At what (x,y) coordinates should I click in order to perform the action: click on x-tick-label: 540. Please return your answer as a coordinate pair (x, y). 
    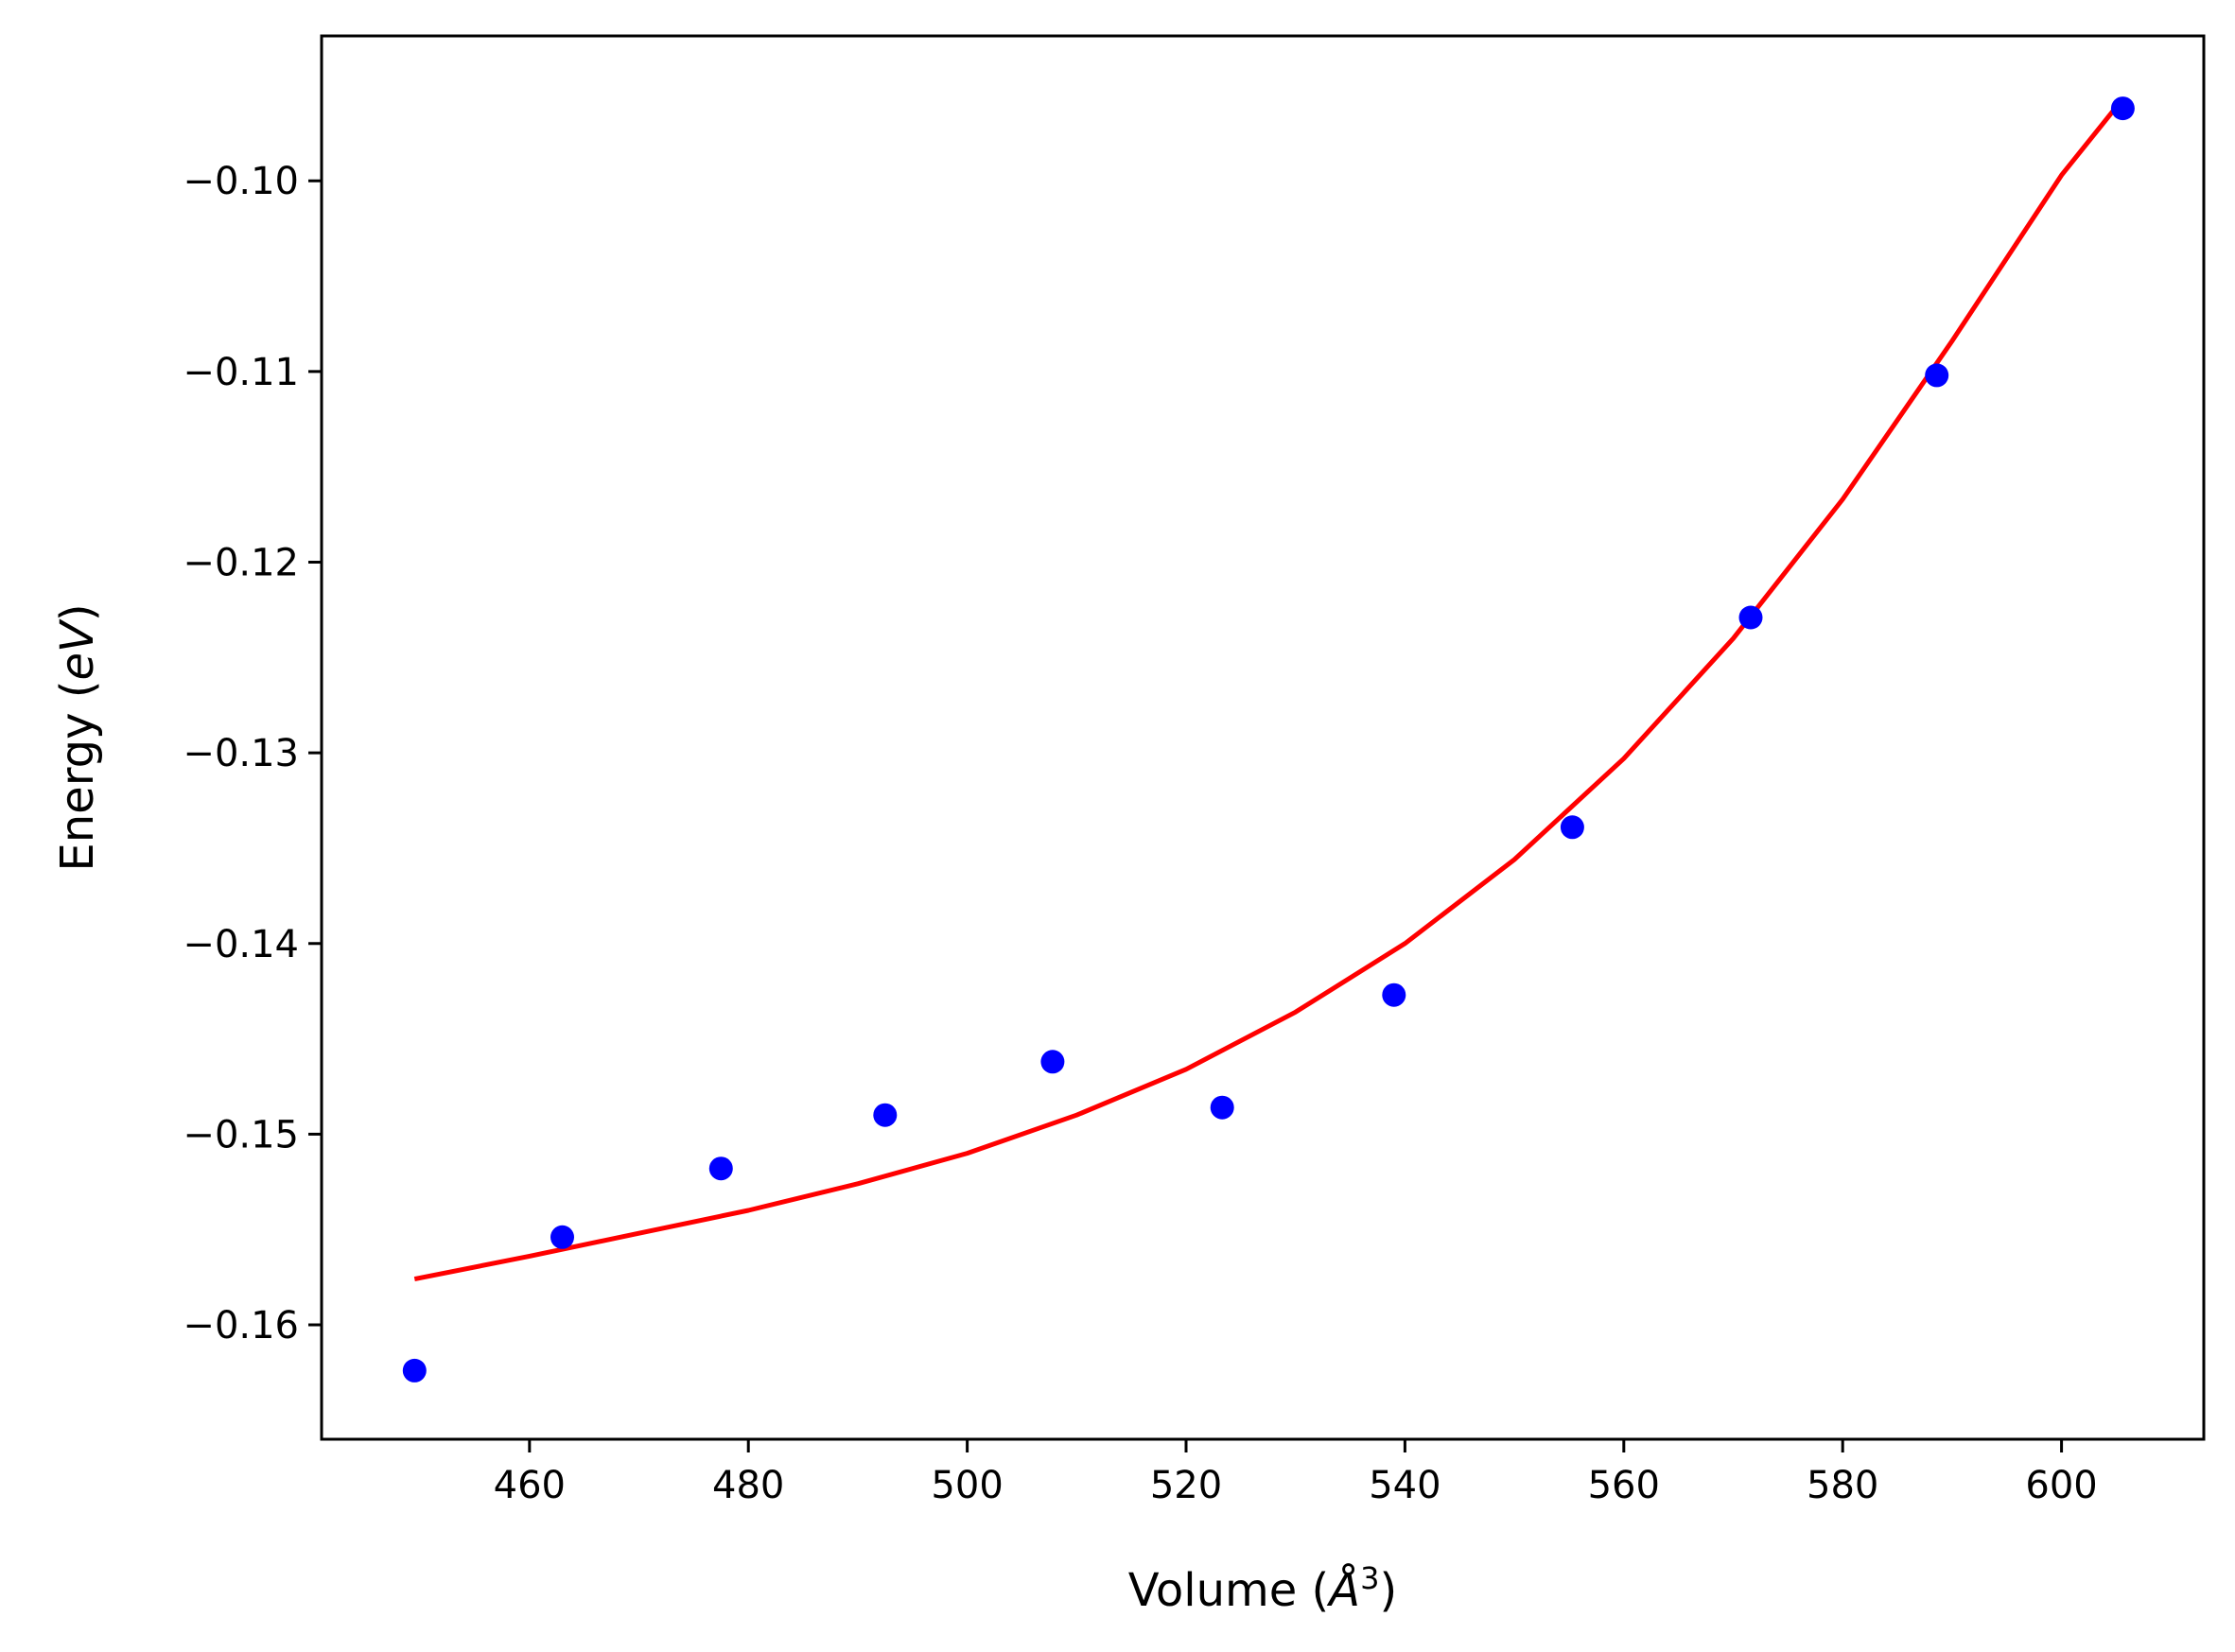
    Looking at the image, I should click on (1405, 1486).